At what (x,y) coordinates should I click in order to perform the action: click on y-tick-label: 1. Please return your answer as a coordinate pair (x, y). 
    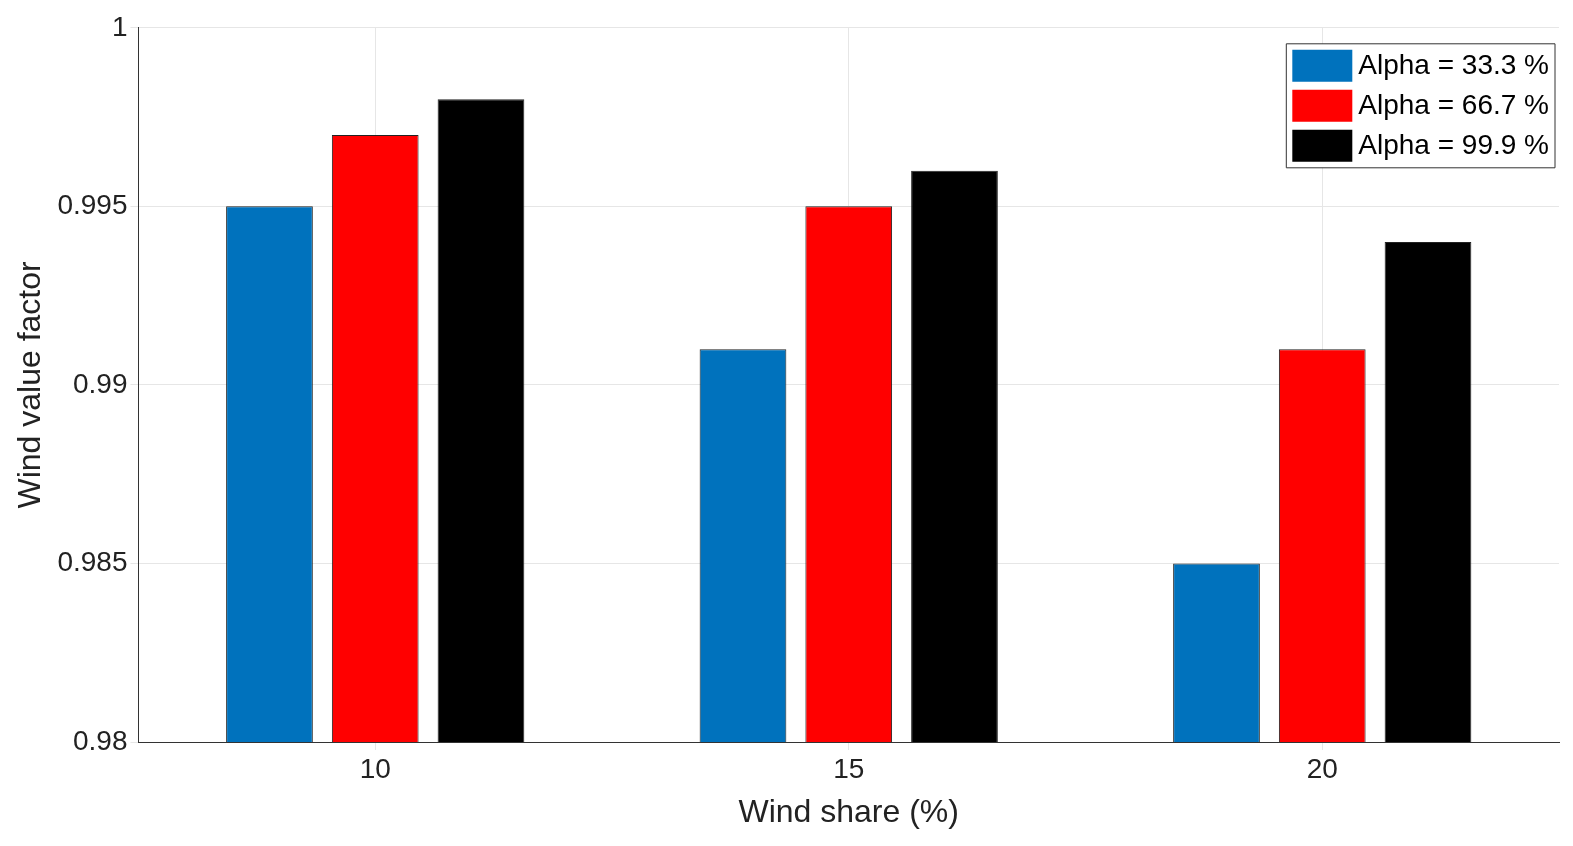
    Looking at the image, I should click on (119, 26).